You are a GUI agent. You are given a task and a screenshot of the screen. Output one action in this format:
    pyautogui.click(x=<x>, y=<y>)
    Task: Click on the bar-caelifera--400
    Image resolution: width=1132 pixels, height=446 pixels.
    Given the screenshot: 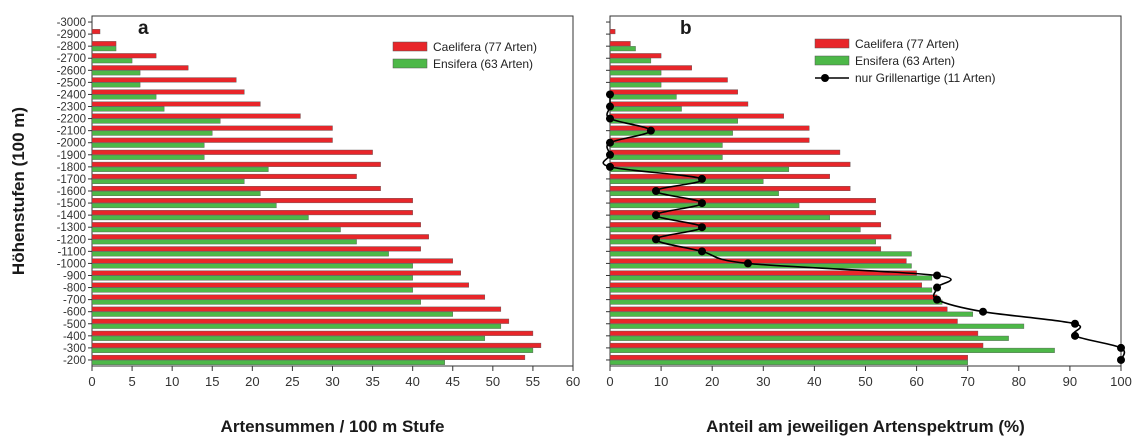 What is the action you would take?
    pyautogui.click(x=312, y=333)
    